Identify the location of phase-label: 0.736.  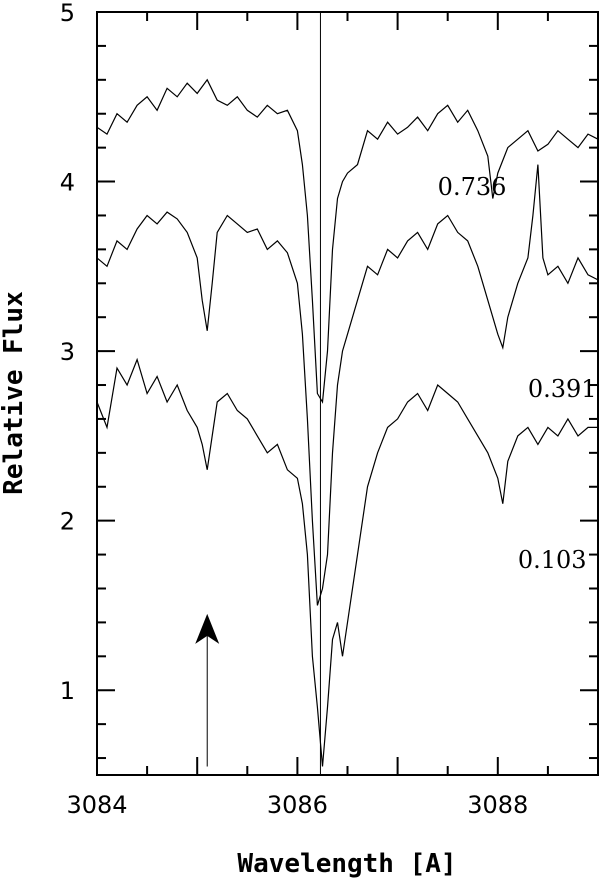
(472, 187).